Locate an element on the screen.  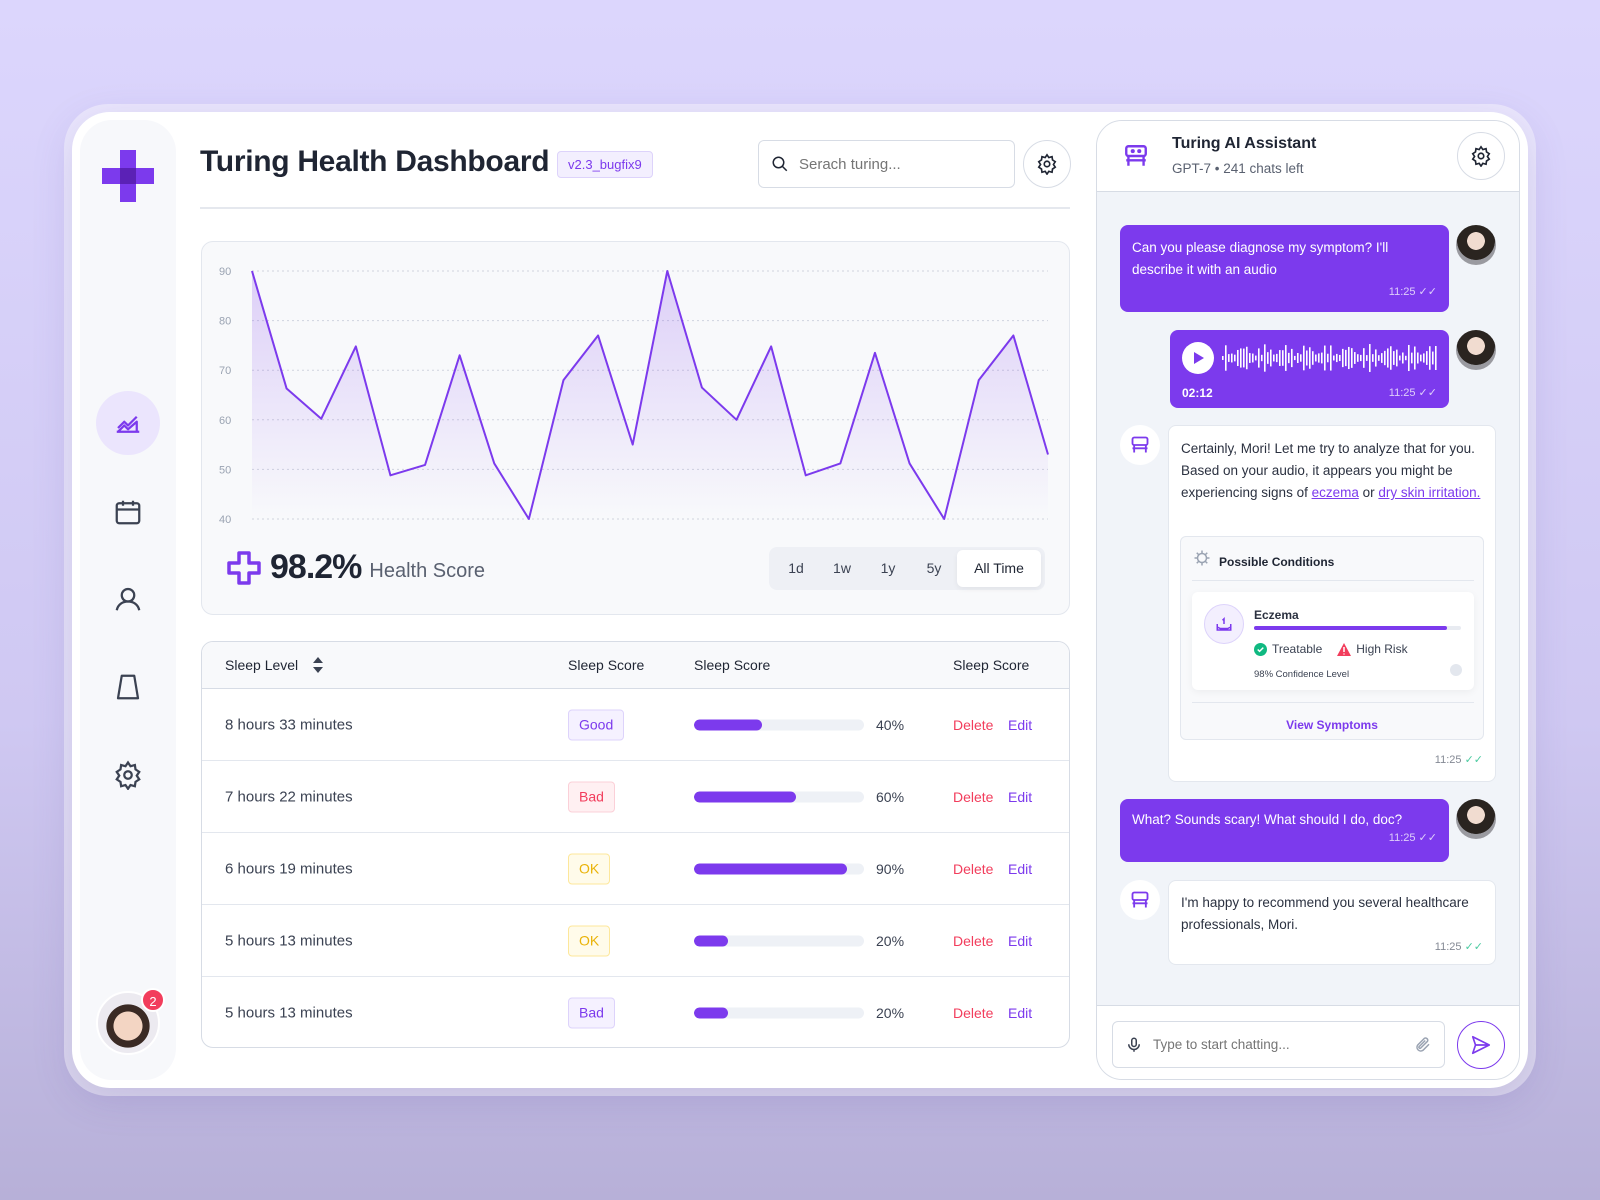
version-badge: v2.3_bugfix9 is located at coordinates (605, 164).